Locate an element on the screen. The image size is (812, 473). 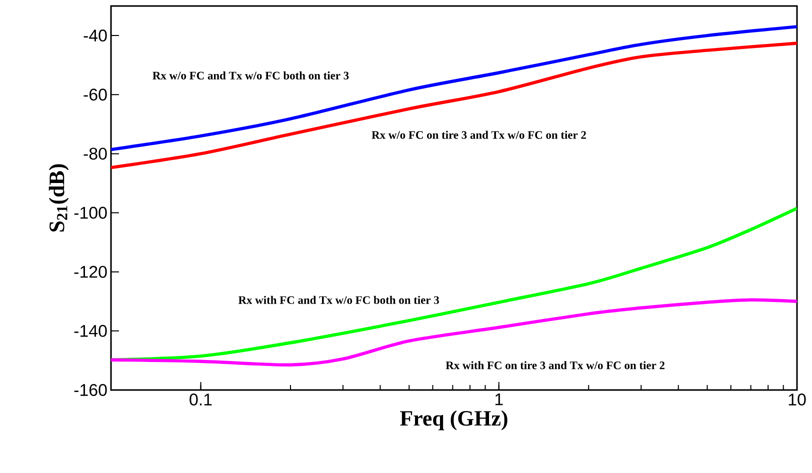
series-label: Rx w/o FC on tire 3 and Tx w/o FC on tier 2 is located at coordinates (479, 134).